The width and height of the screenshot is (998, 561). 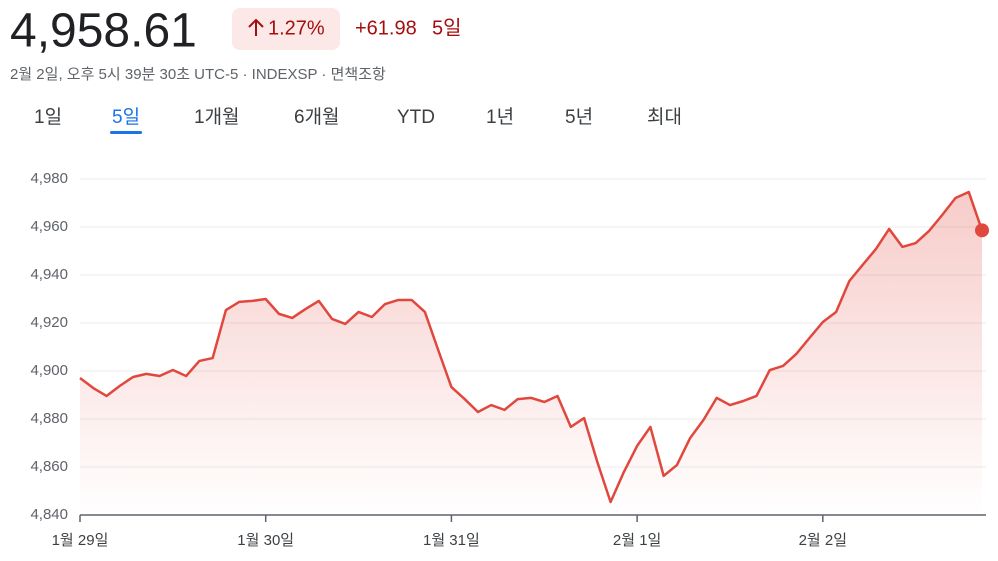 What do you see at coordinates (416, 117) in the screenshot?
I see `tab: YTD` at bounding box center [416, 117].